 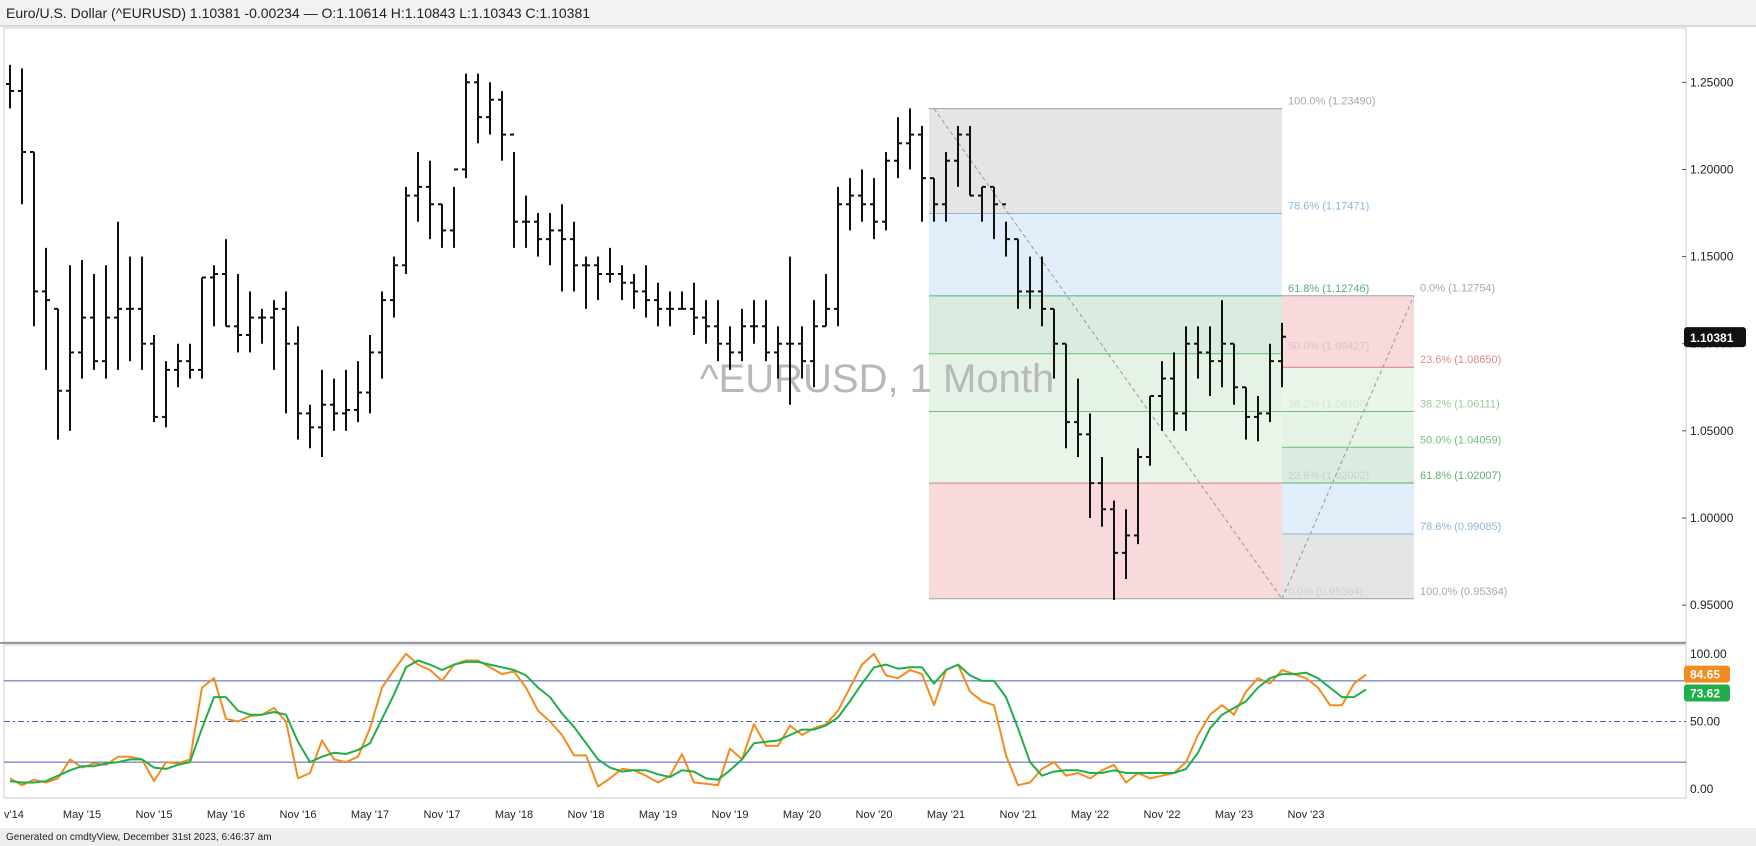 What do you see at coordinates (1348, 447) in the screenshot?
I see `fib-low-trendline` at bounding box center [1348, 447].